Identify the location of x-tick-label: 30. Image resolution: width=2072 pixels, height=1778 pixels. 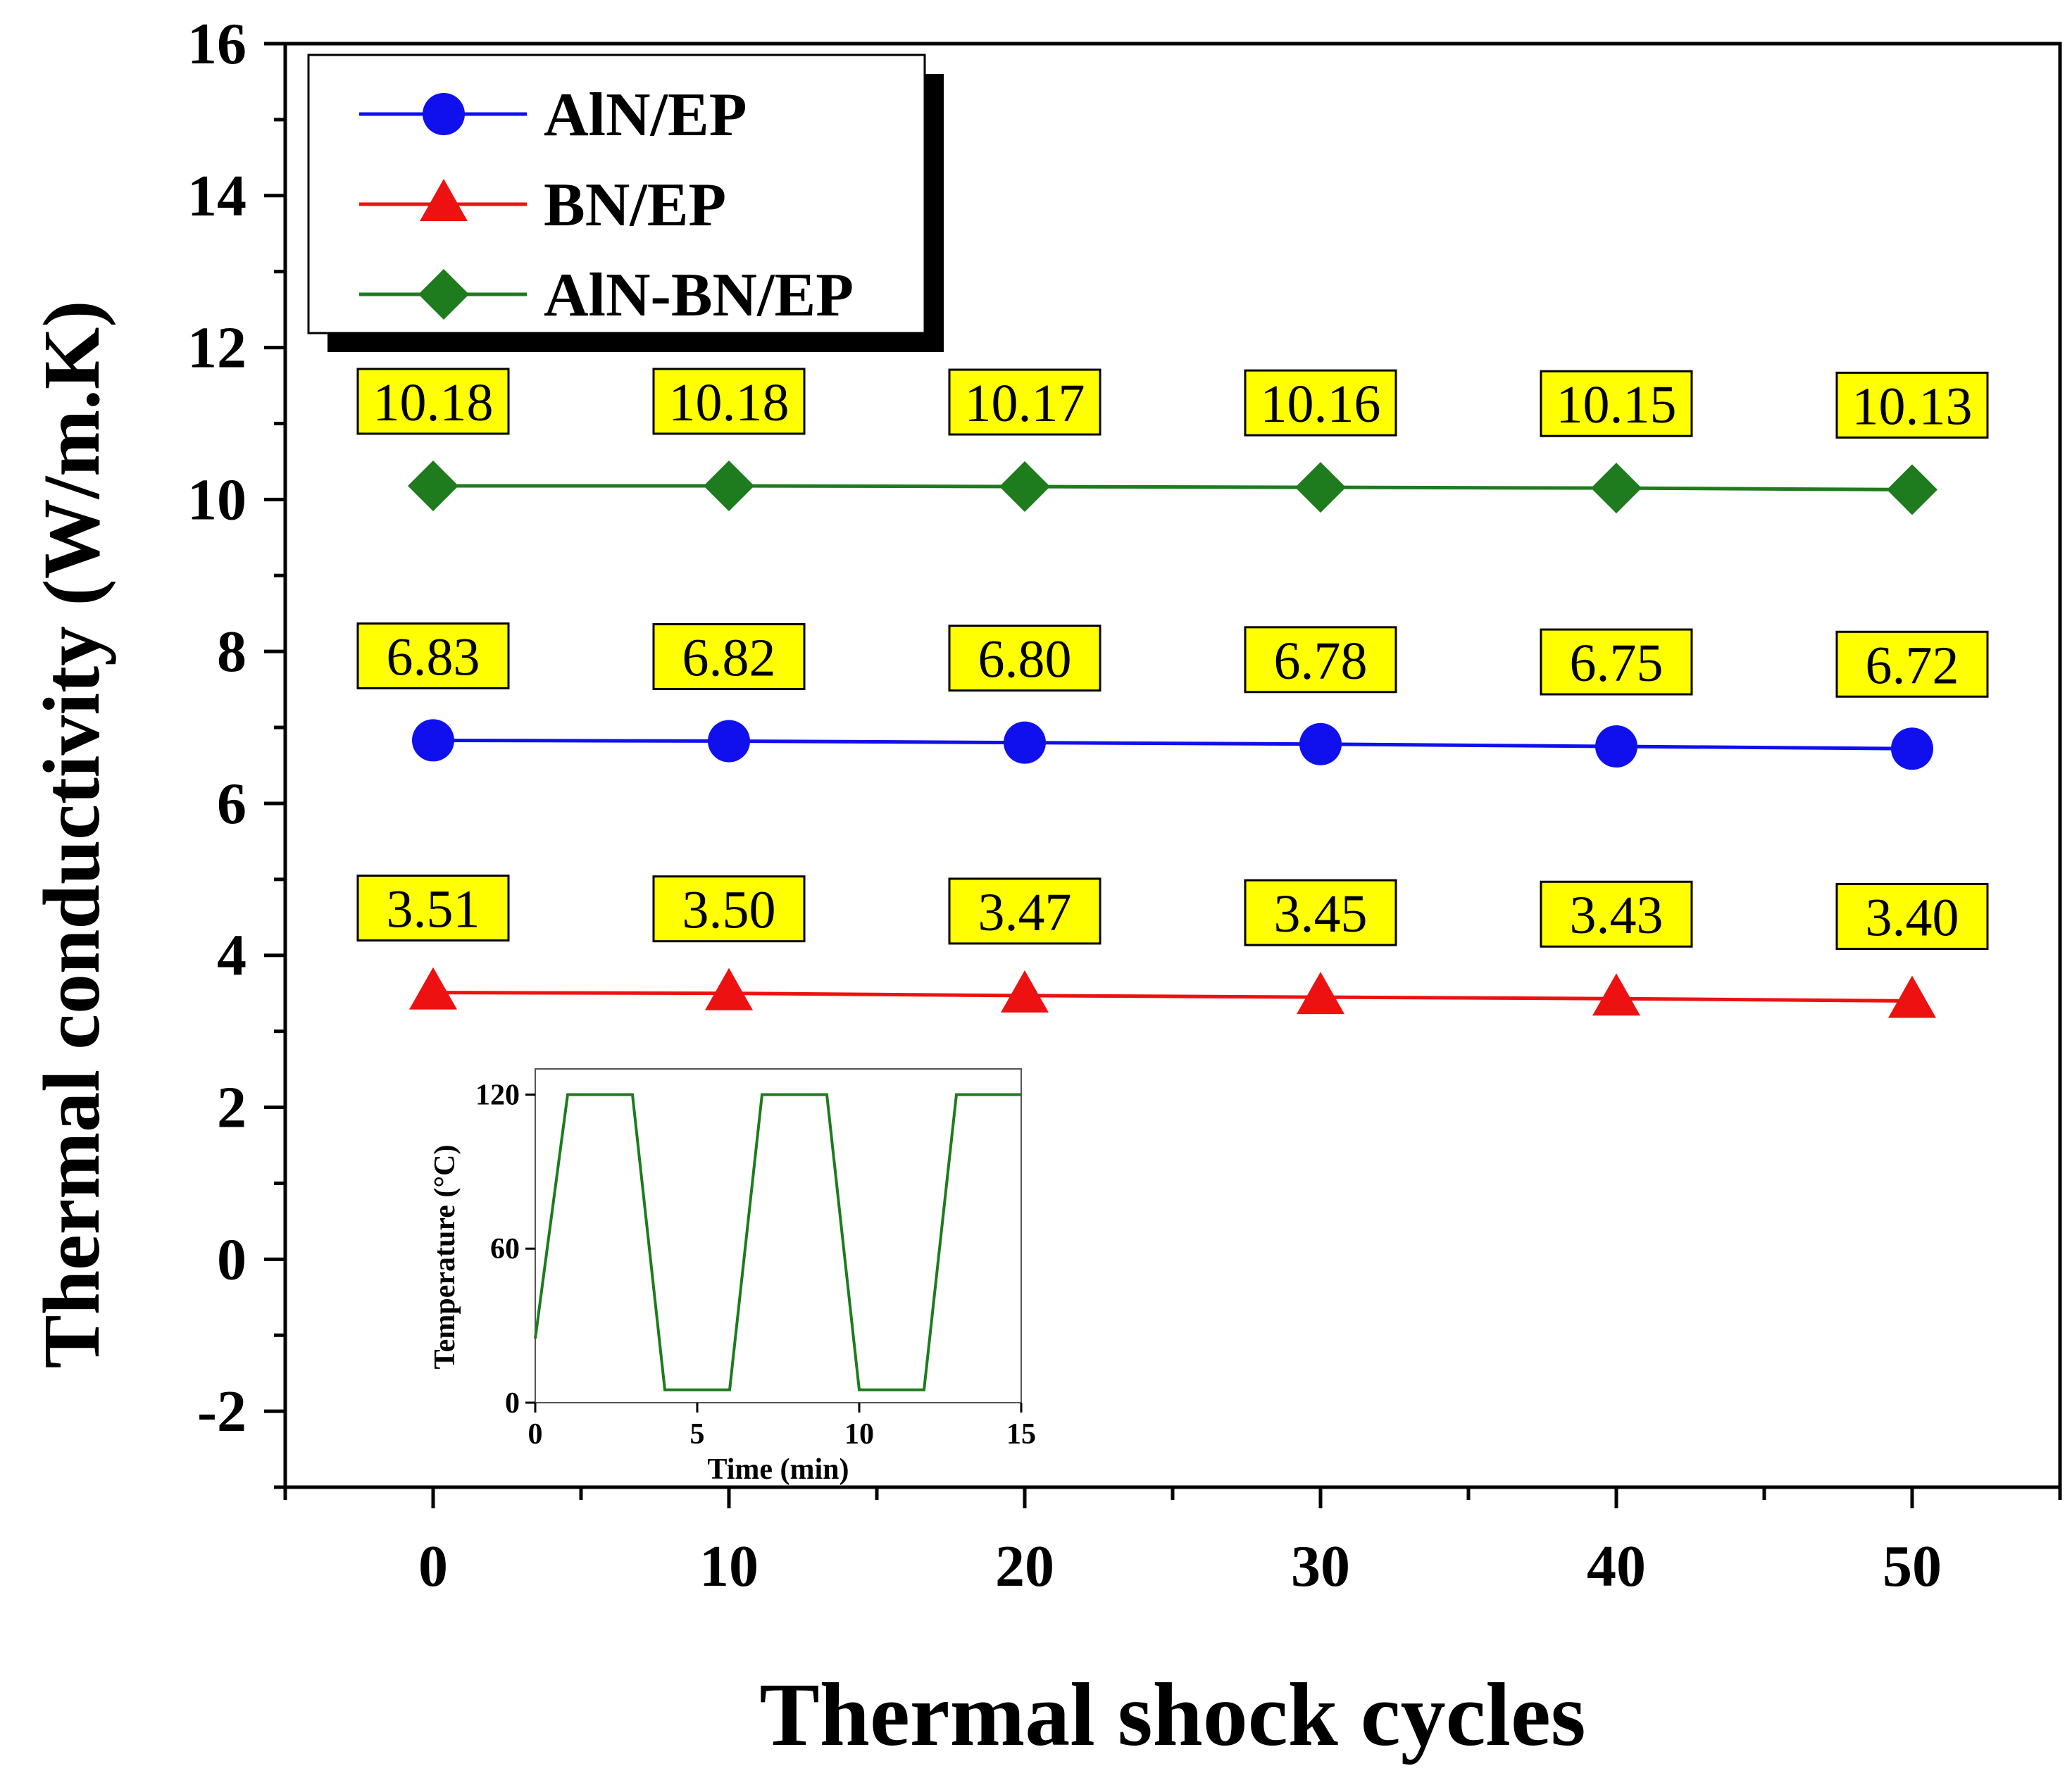
(1320, 1566).